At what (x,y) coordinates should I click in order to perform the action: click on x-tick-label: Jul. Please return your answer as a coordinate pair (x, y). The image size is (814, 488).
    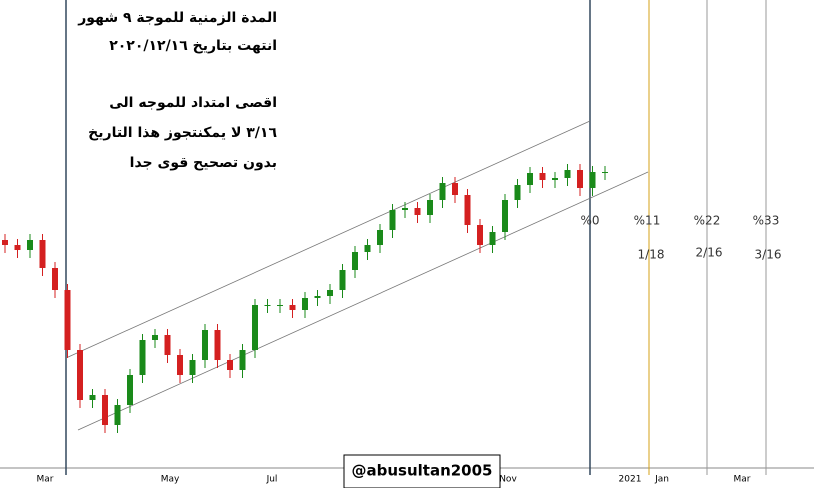
    Looking at the image, I should click on (272, 480).